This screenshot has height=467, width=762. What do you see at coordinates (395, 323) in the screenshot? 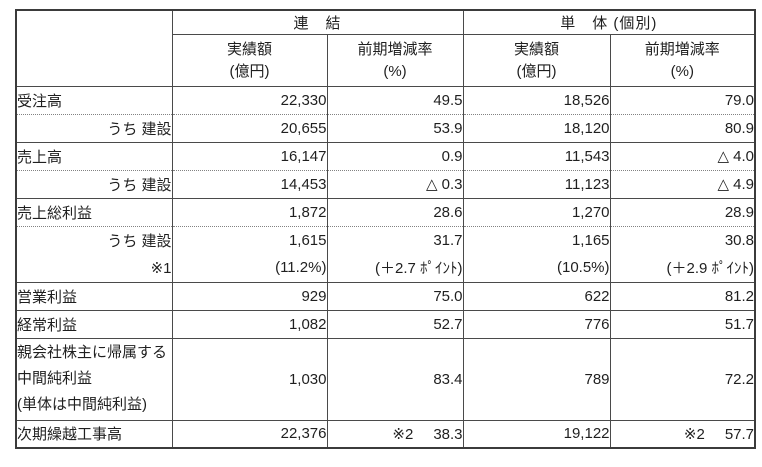
I see `change-consolidated-cell: 52.7` at bounding box center [395, 323].